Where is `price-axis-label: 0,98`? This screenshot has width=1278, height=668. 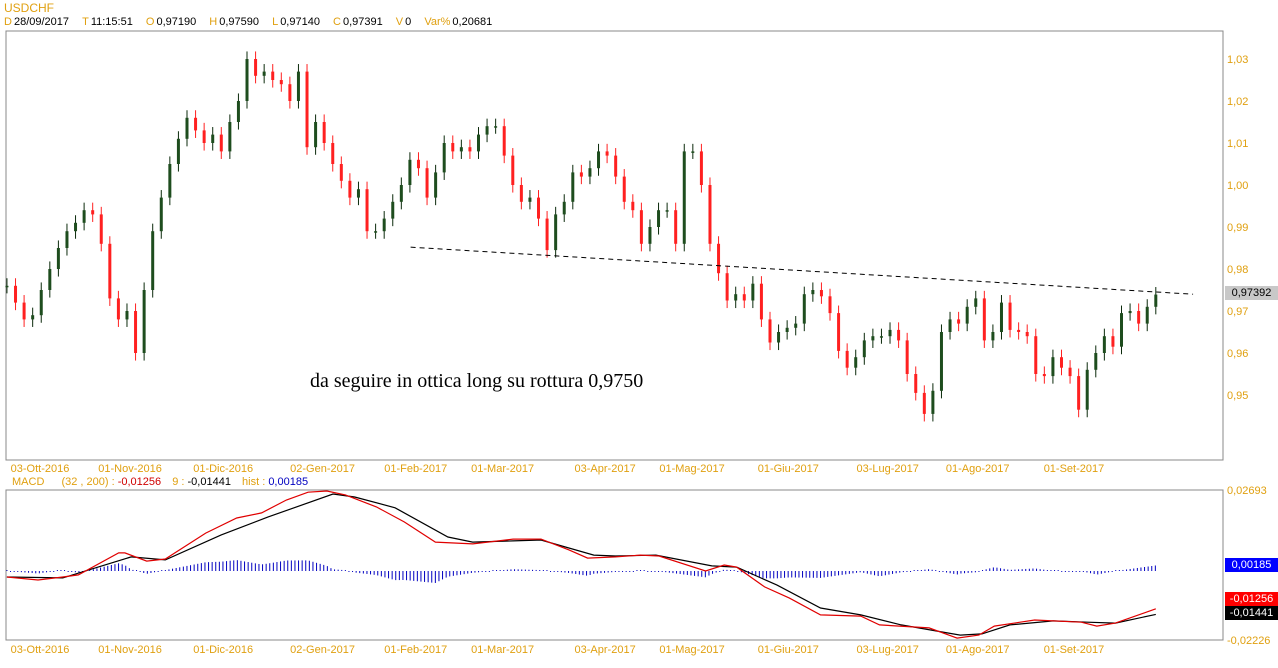
price-axis-label: 0,98 is located at coordinates (1237, 270).